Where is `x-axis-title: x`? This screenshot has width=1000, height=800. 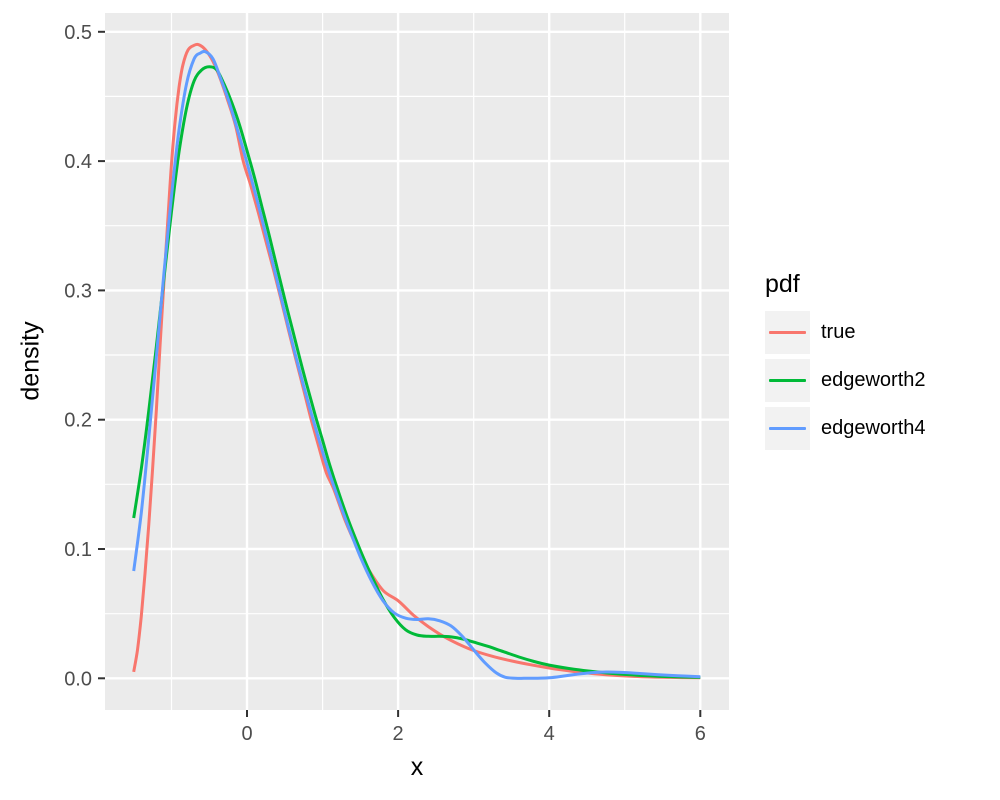
x-axis-title: x is located at coordinates (417, 767).